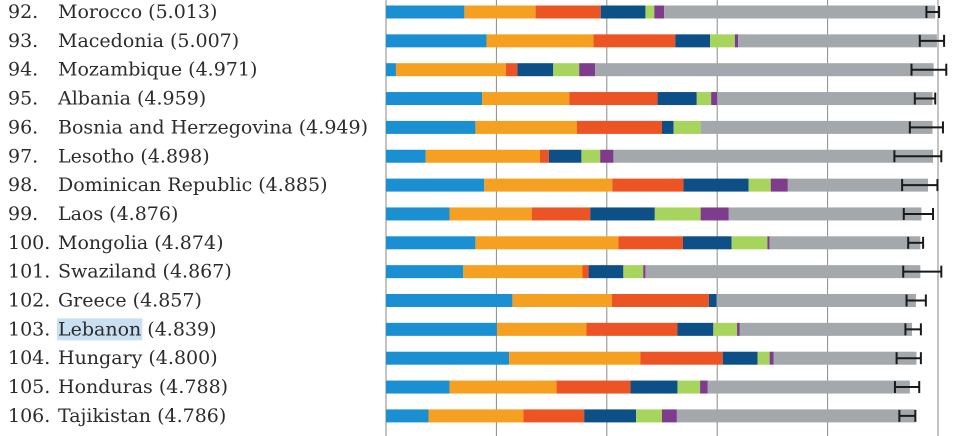  I want to click on row-label: 103. Lebanon (4.839), so click(112, 329).